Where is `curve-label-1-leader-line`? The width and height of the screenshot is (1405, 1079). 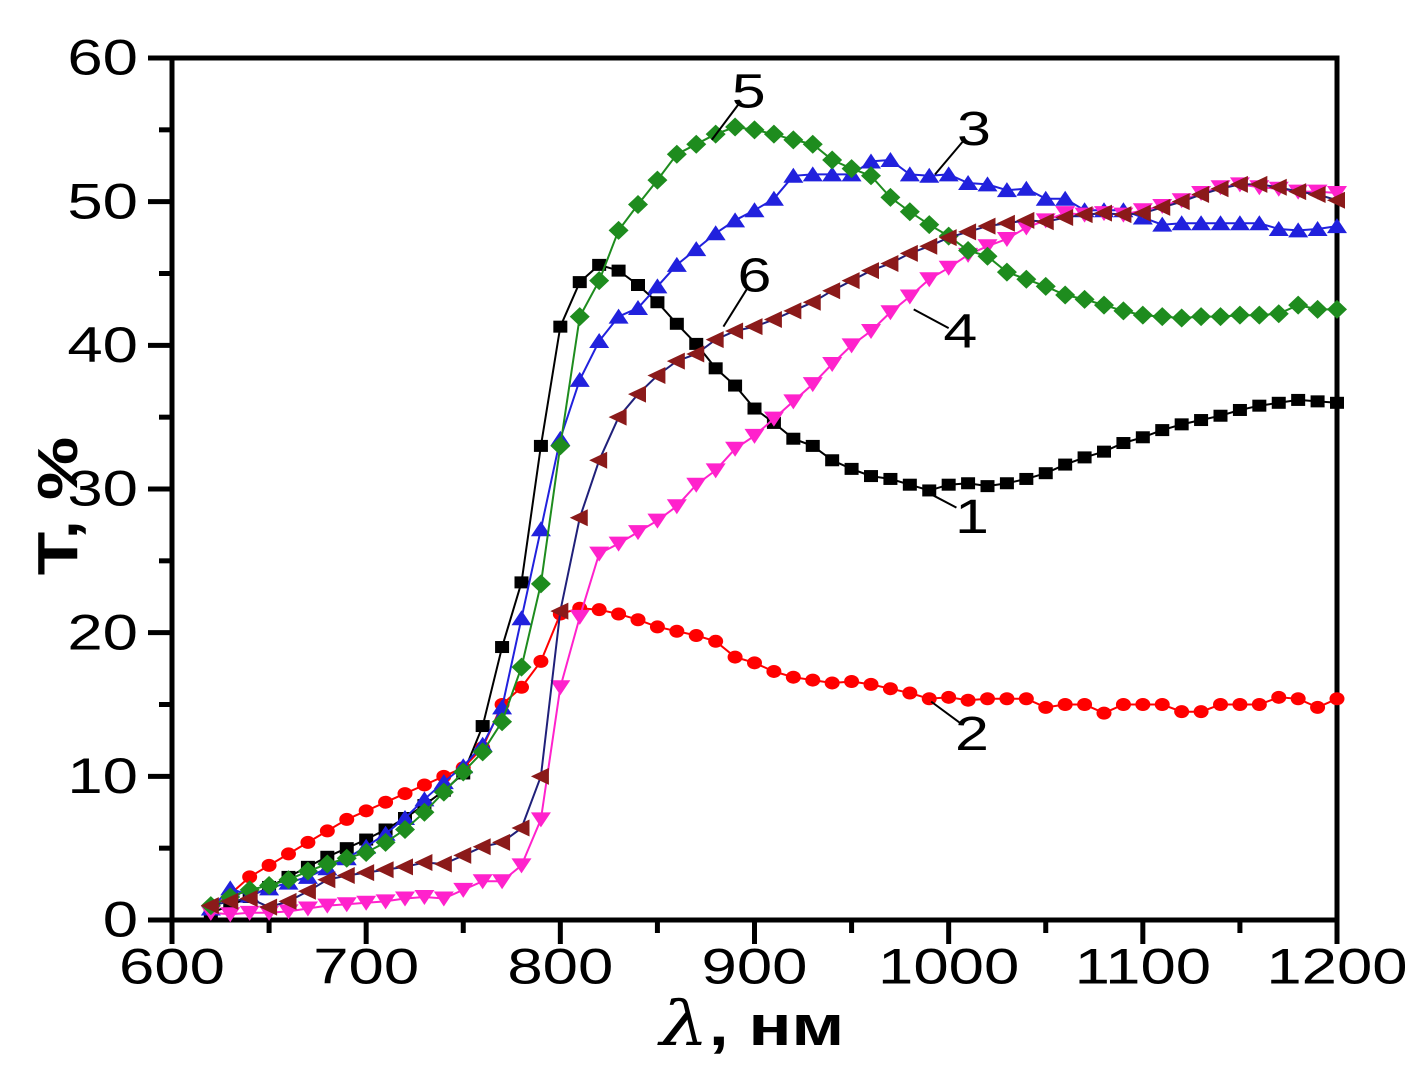
curve-label-1-leader-line is located at coordinates (942, 500).